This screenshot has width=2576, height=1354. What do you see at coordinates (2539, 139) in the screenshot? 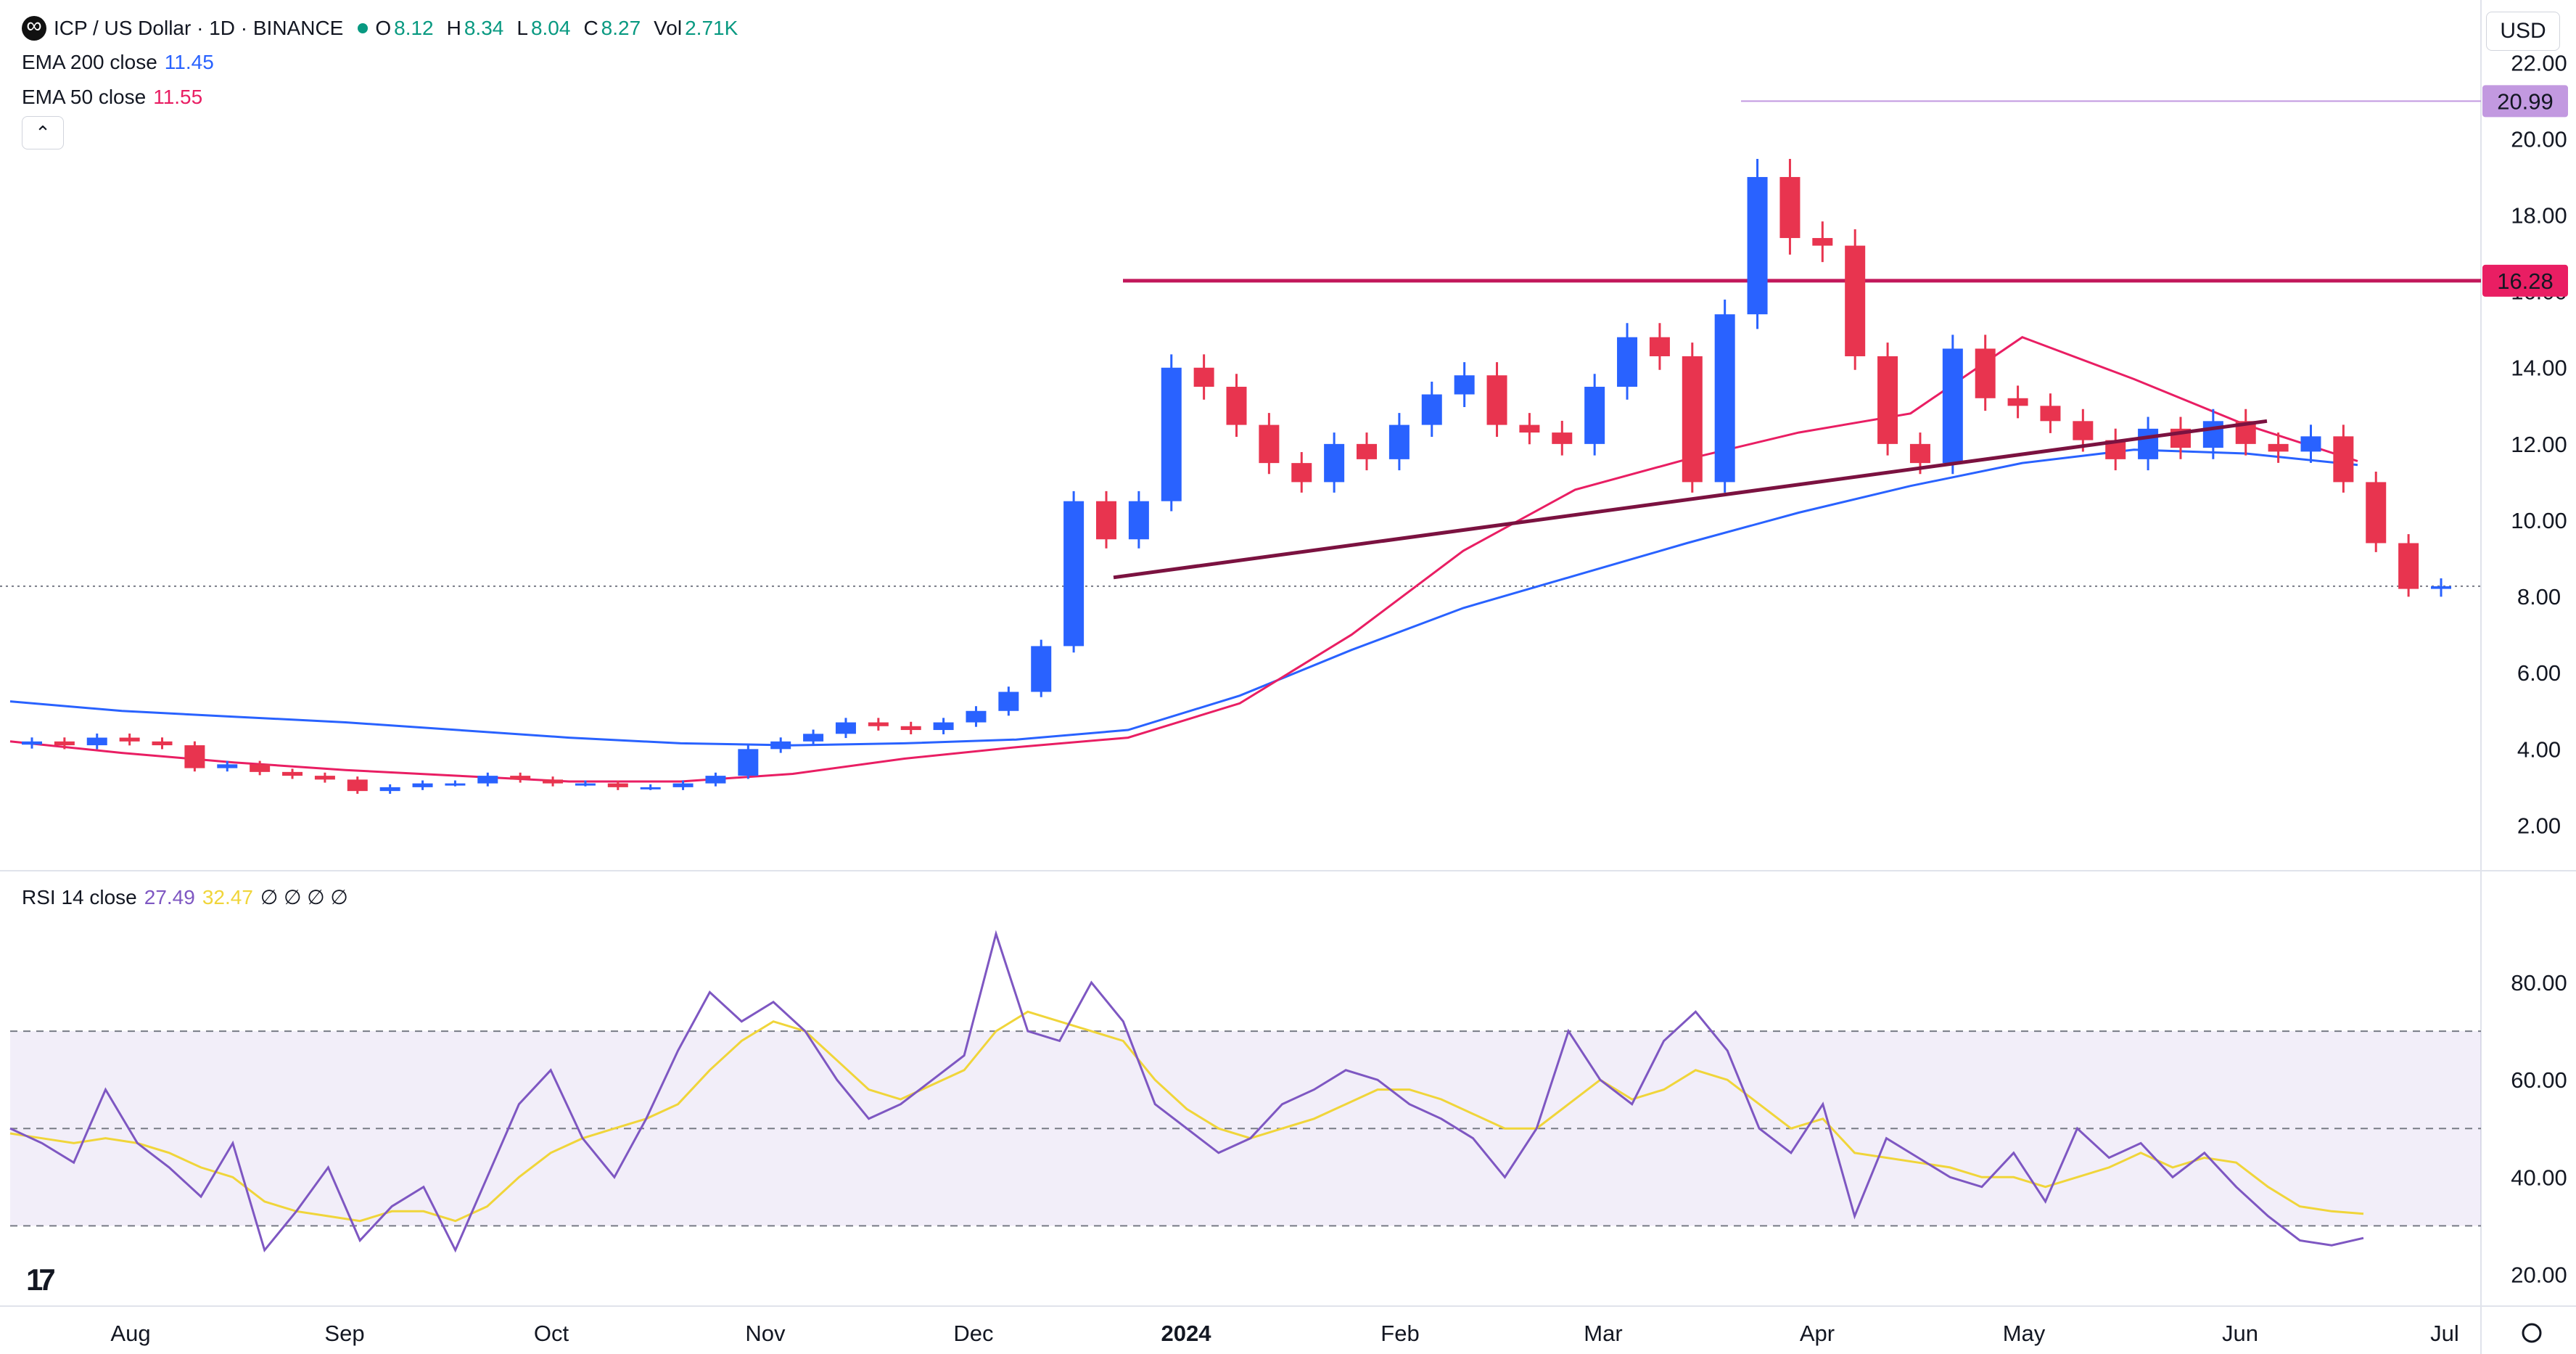
I see `price-tick-label: 20.00` at bounding box center [2539, 139].